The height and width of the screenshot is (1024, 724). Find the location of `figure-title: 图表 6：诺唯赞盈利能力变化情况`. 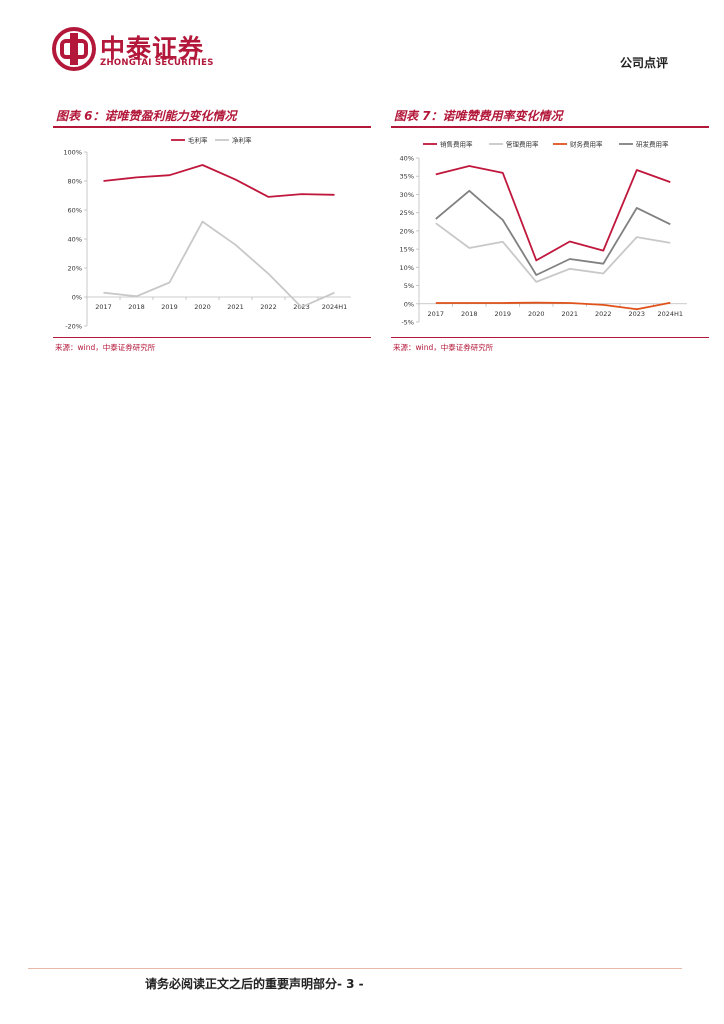

figure-title: 图表 6：诺唯赞盈利能力变化情况 is located at coordinates (212, 116).